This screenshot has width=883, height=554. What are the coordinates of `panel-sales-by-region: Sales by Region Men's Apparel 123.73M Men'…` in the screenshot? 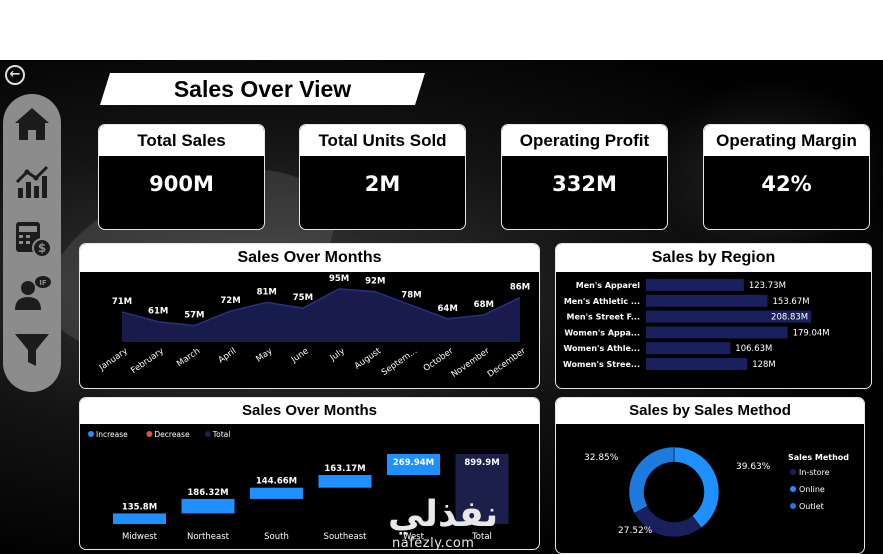 It's located at (713, 316).